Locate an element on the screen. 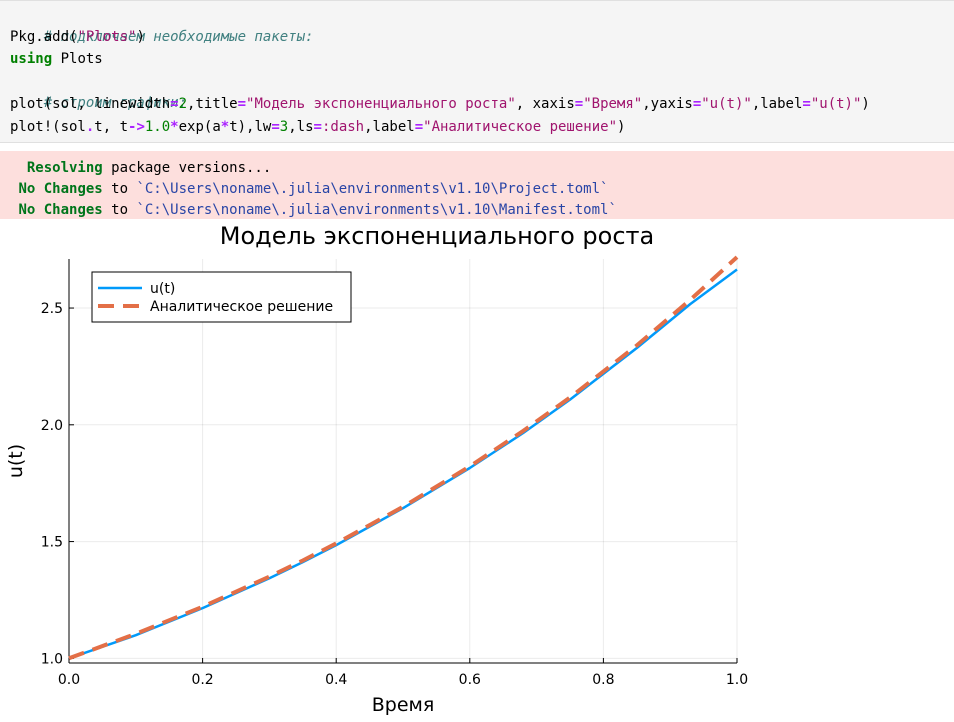  code-token: t),lw is located at coordinates (250, 127).